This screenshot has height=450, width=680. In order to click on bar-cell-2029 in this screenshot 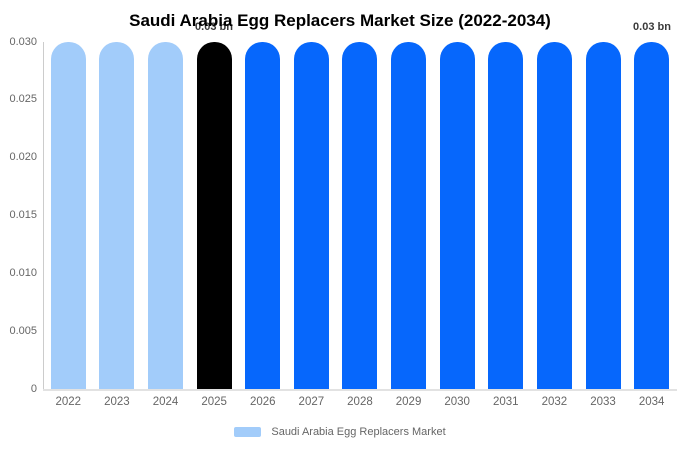, I will do `click(408, 215)`.